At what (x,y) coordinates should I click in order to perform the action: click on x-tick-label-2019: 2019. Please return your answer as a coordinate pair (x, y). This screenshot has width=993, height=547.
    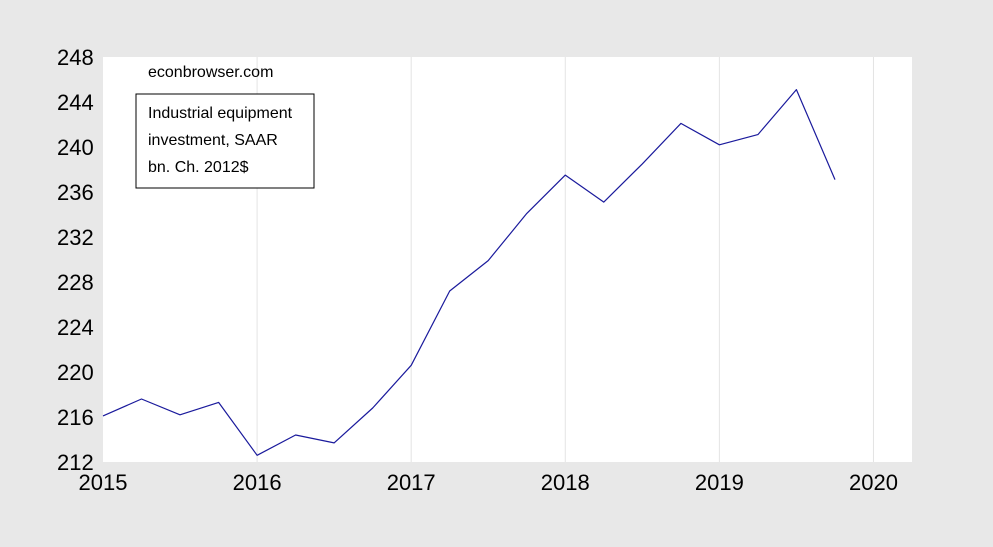
    Looking at the image, I should click on (719, 482).